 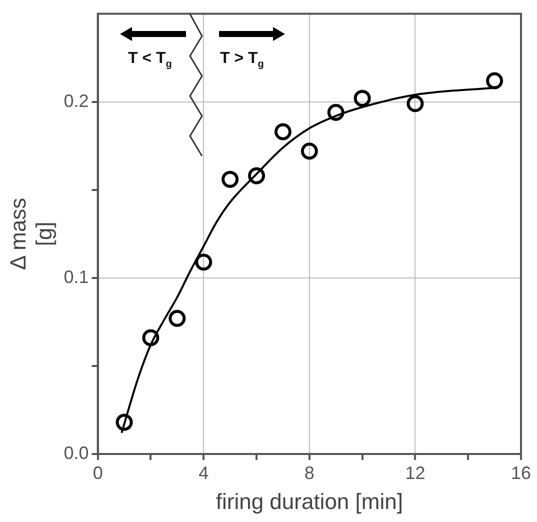 I want to click on annotation: T < T$_{g}$, so click(x=150, y=60).